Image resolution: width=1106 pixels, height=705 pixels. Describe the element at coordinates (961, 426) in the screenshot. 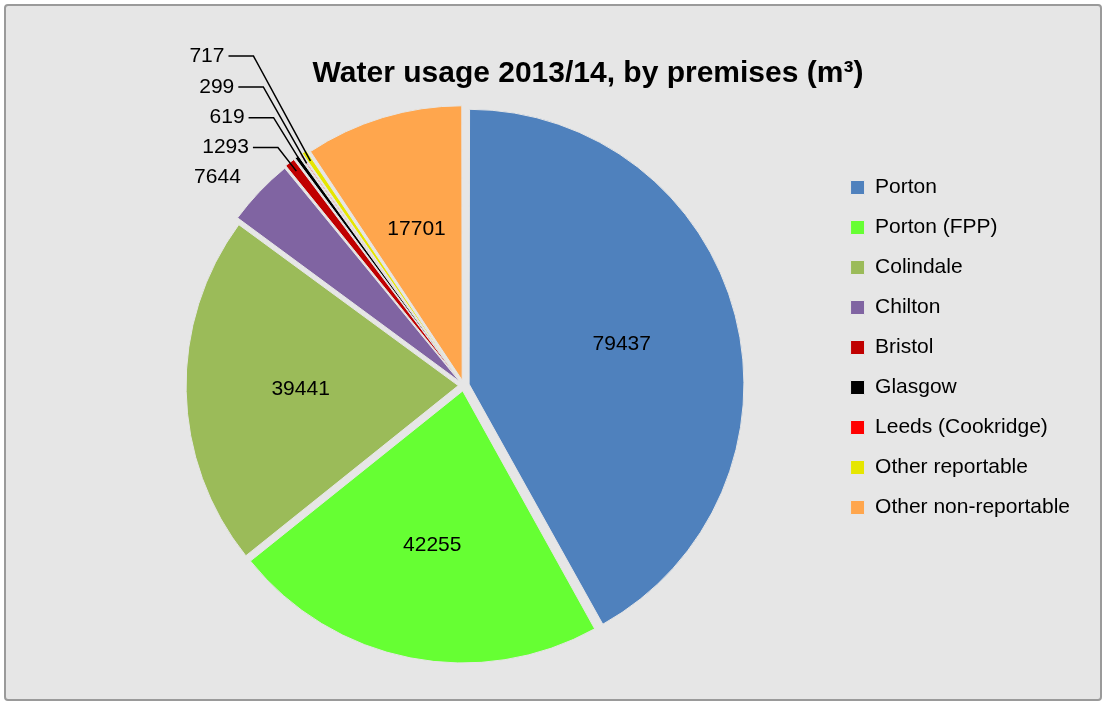

I see `legend-label: Leeds (Cookridge)` at that location.